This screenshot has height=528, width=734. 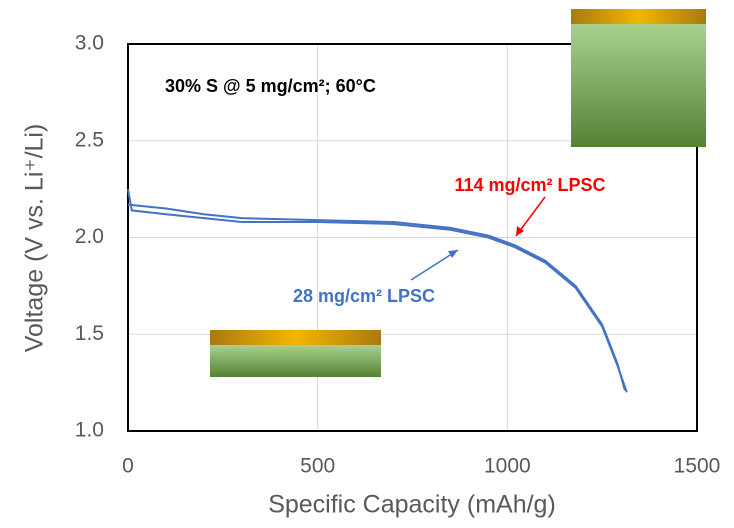 What do you see at coordinates (412, 505) in the screenshot?
I see `x-axis-title: Specific Capacity (mAh/g)` at bounding box center [412, 505].